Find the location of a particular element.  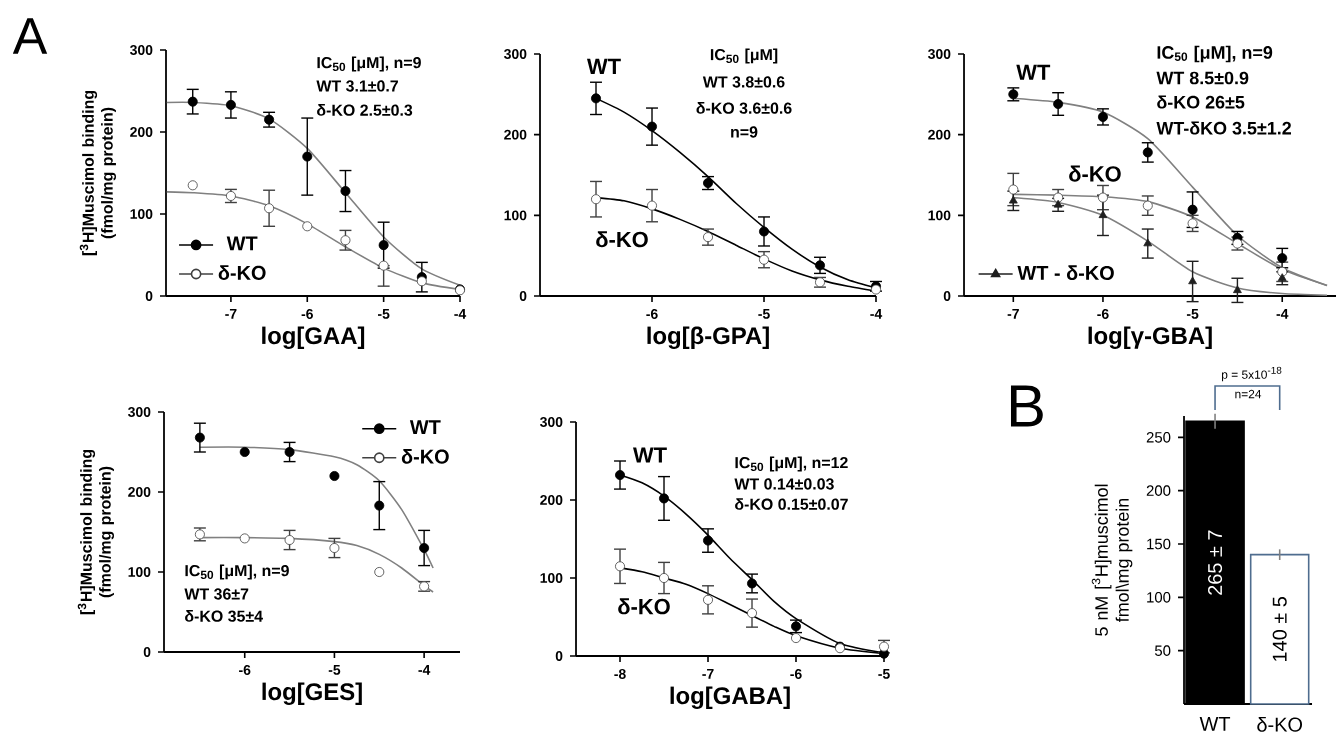

x-axis-title: log[β-GPA] is located at coordinates (708, 337).